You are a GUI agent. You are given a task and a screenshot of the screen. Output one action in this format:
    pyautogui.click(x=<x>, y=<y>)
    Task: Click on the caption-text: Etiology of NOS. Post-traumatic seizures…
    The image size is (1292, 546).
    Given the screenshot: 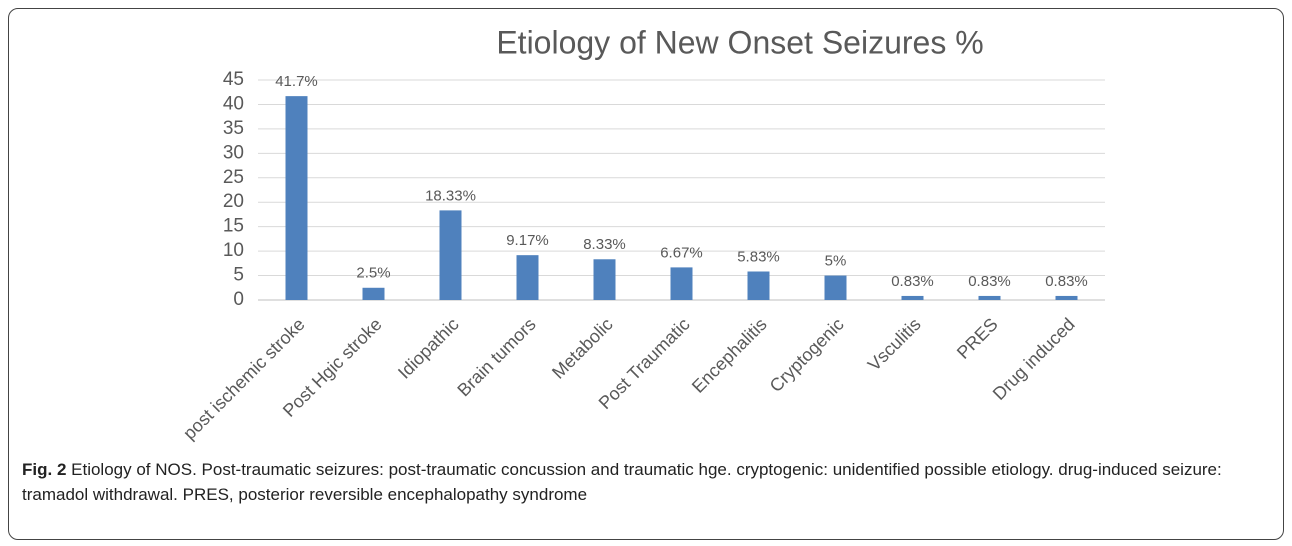 What is the action you would take?
    pyautogui.click(x=622, y=482)
    